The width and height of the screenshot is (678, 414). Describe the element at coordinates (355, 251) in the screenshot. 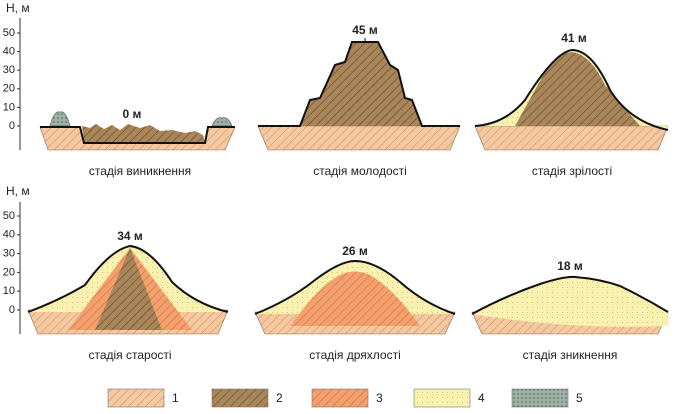

I see `height-label: 26 м` at that location.